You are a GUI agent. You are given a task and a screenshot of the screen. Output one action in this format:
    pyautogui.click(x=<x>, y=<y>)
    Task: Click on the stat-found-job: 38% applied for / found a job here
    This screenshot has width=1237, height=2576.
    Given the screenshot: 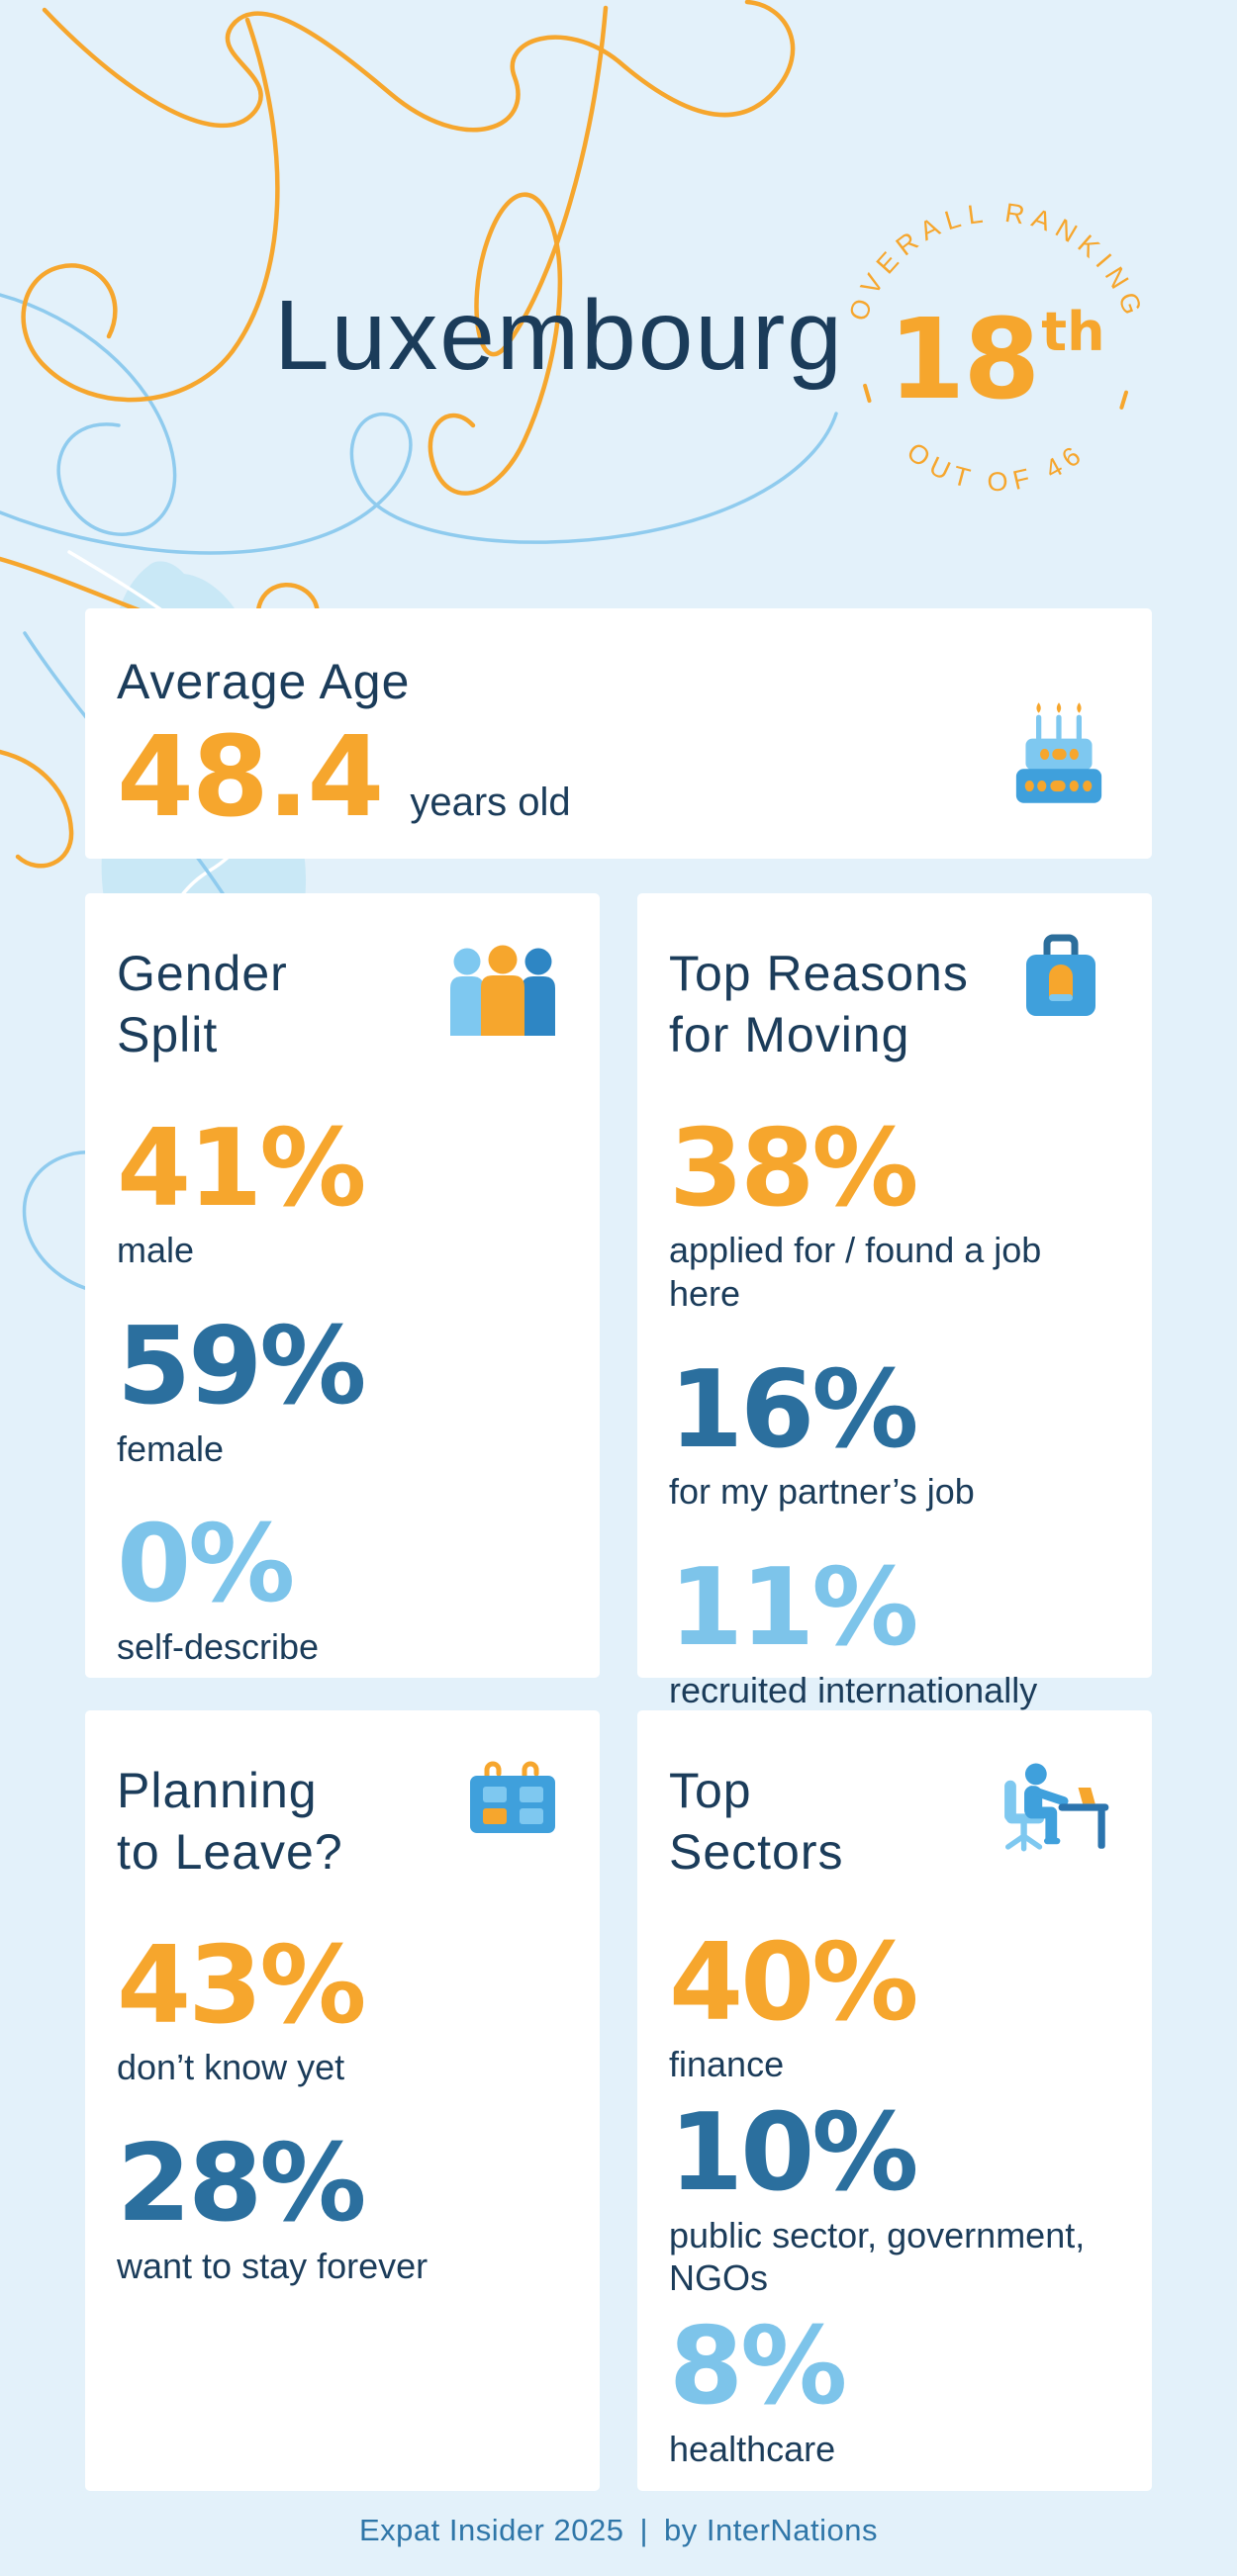 What is the action you would take?
    pyautogui.click(x=891, y=1212)
    